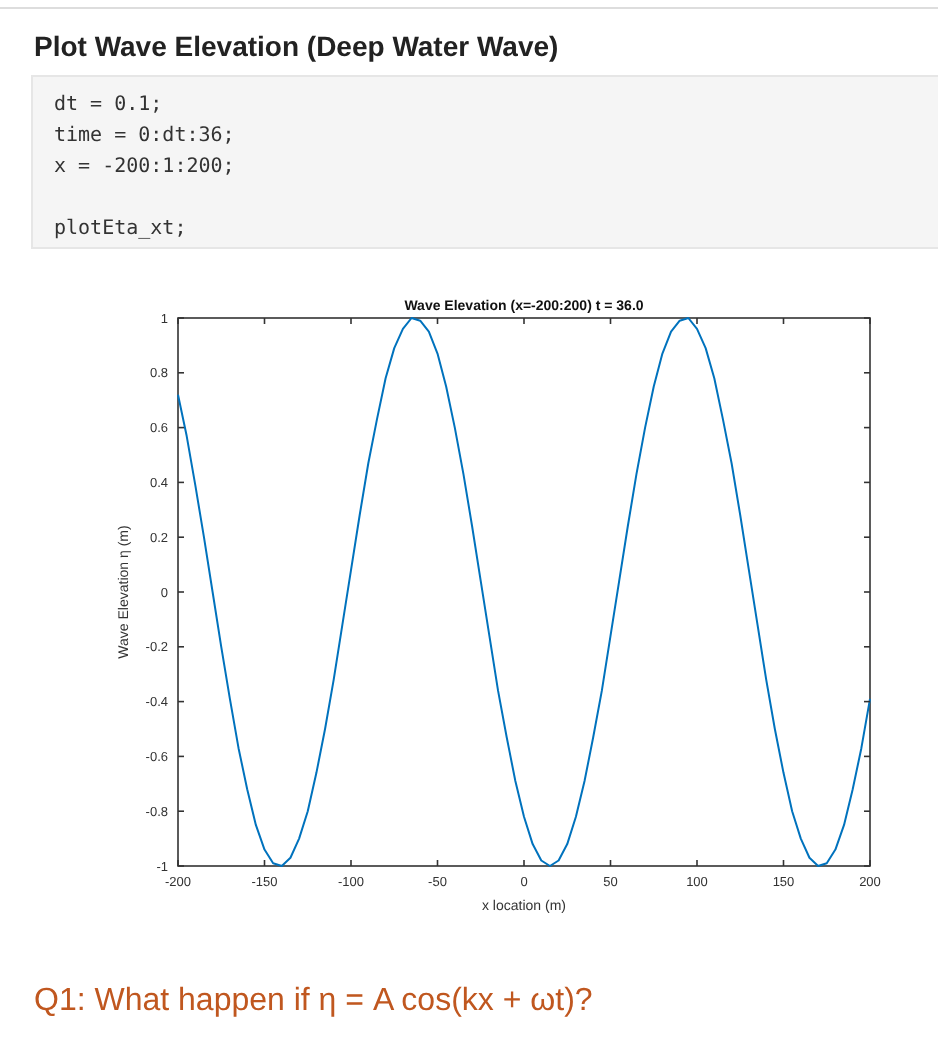 The height and width of the screenshot is (1058, 938). I want to click on text: dt = 0.1;, so click(108, 105).